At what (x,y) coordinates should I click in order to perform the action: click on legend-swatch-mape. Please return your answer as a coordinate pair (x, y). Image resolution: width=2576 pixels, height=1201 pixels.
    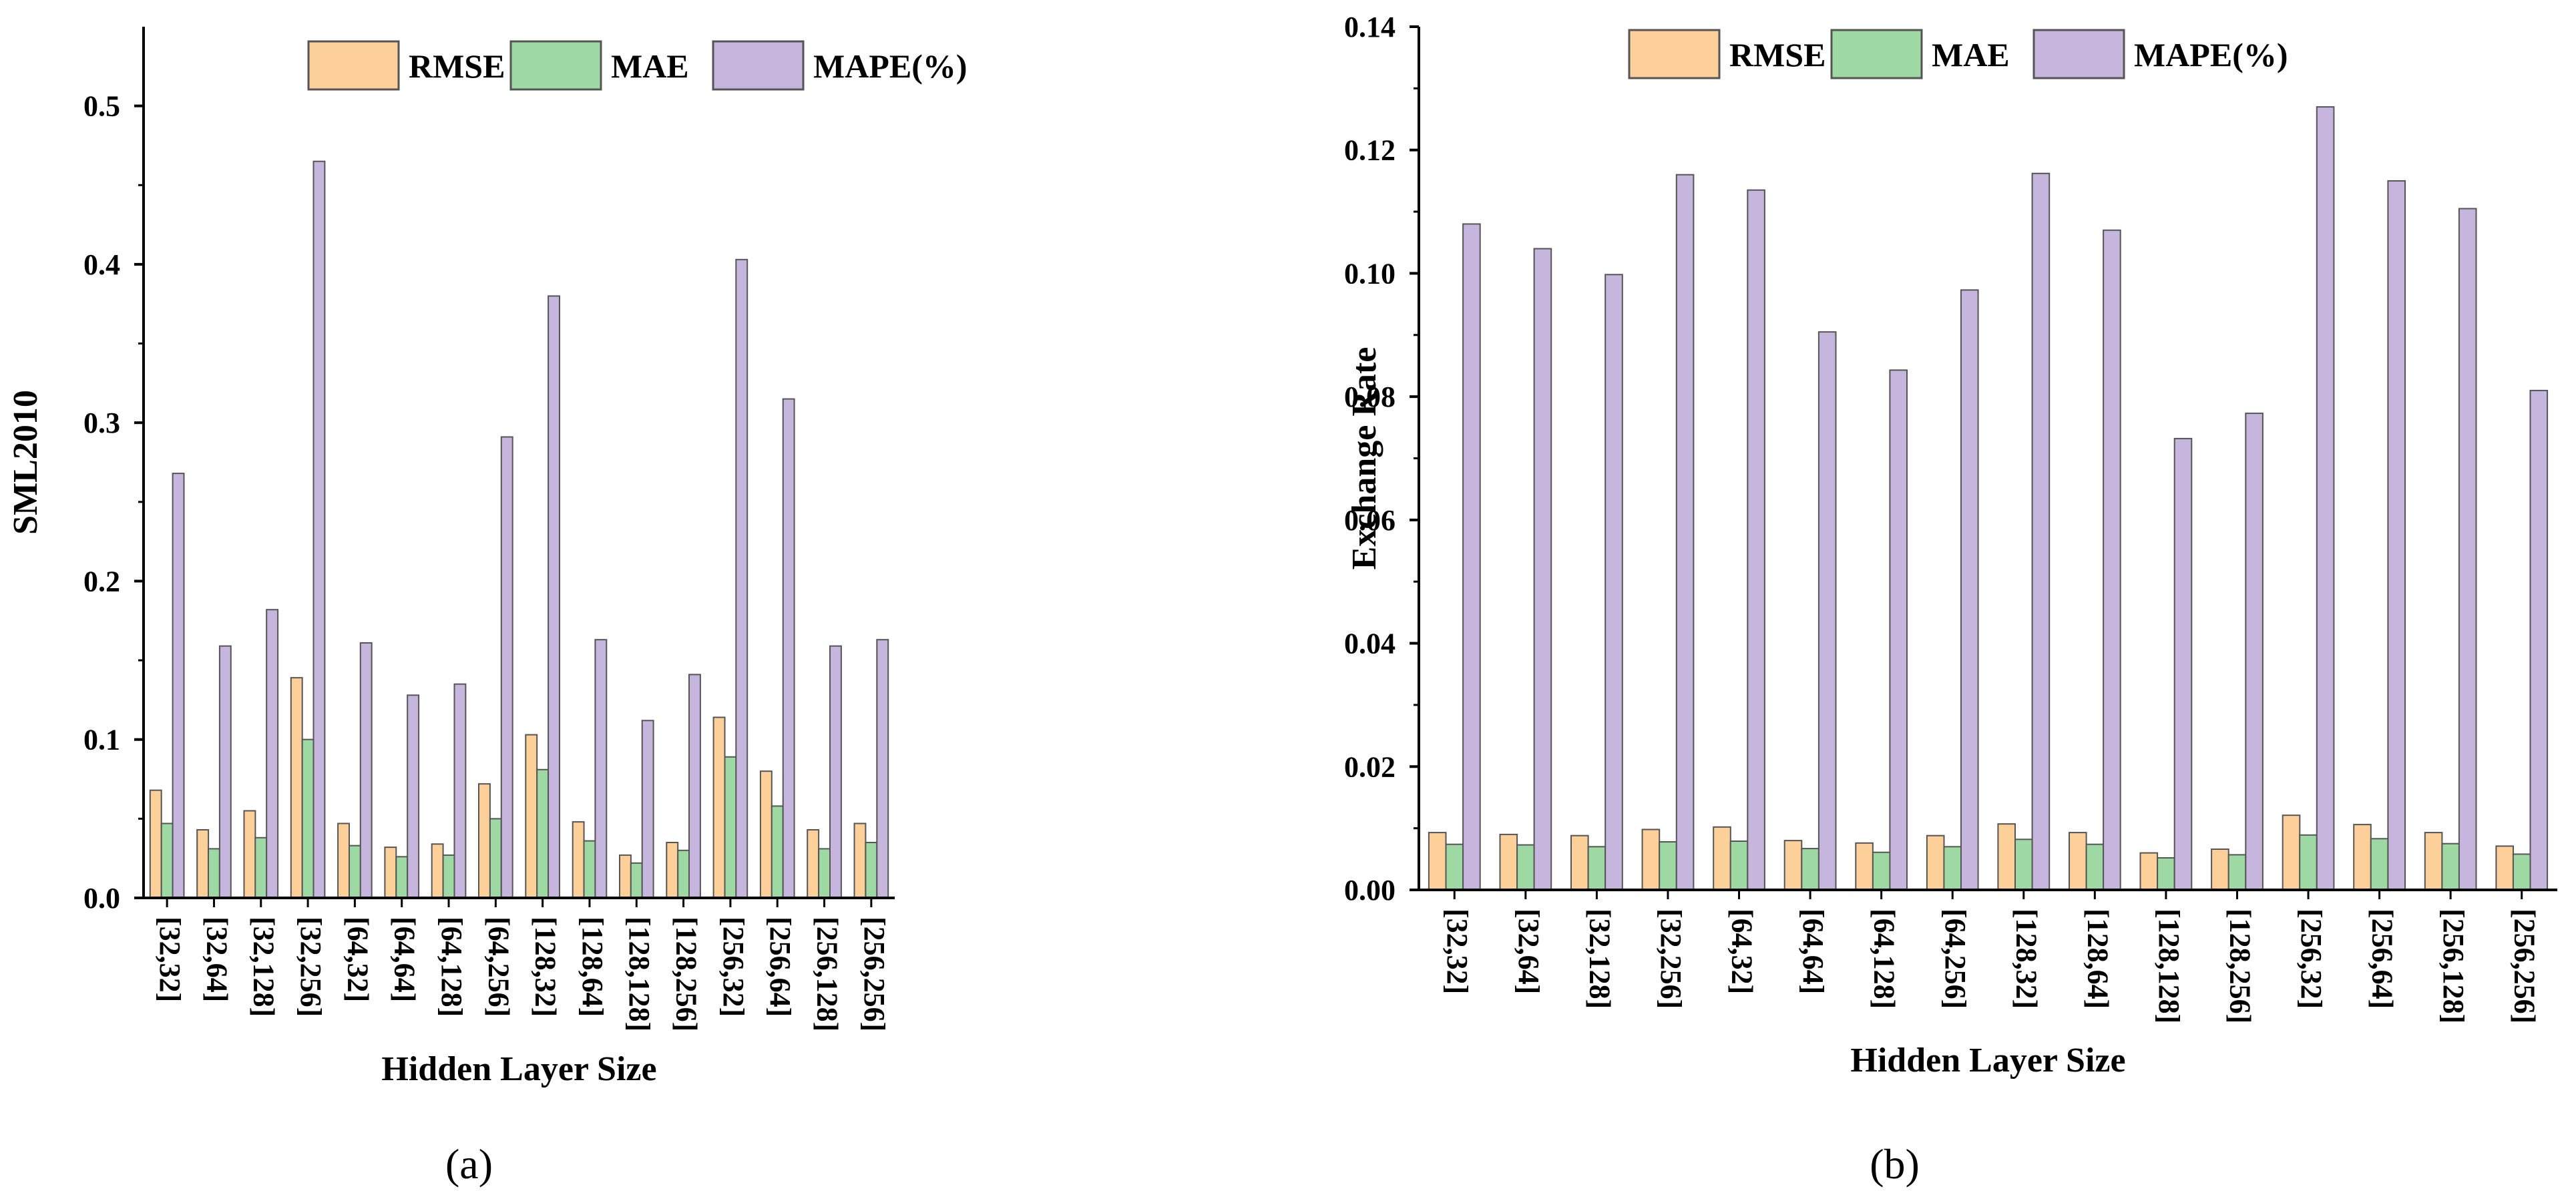
    Looking at the image, I should click on (2078, 54).